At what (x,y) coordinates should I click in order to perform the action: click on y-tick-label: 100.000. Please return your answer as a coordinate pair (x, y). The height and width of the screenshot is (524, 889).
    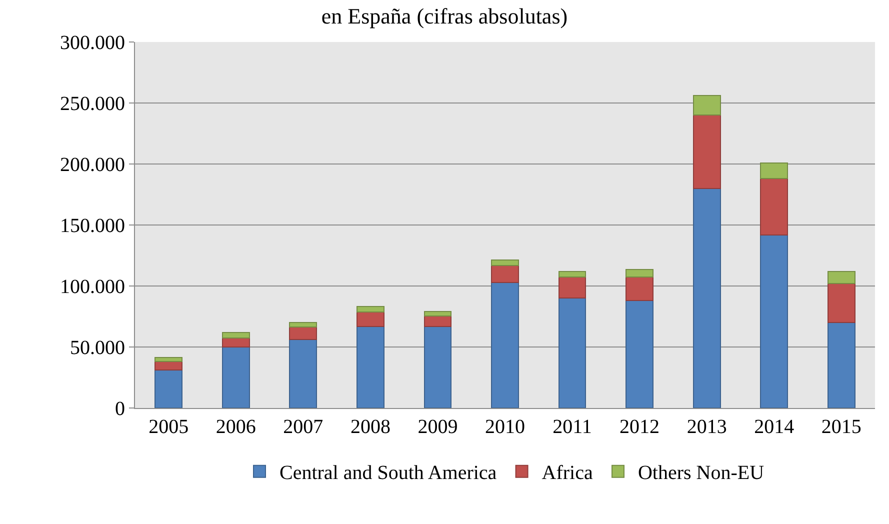
    Looking at the image, I should click on (92, 287).